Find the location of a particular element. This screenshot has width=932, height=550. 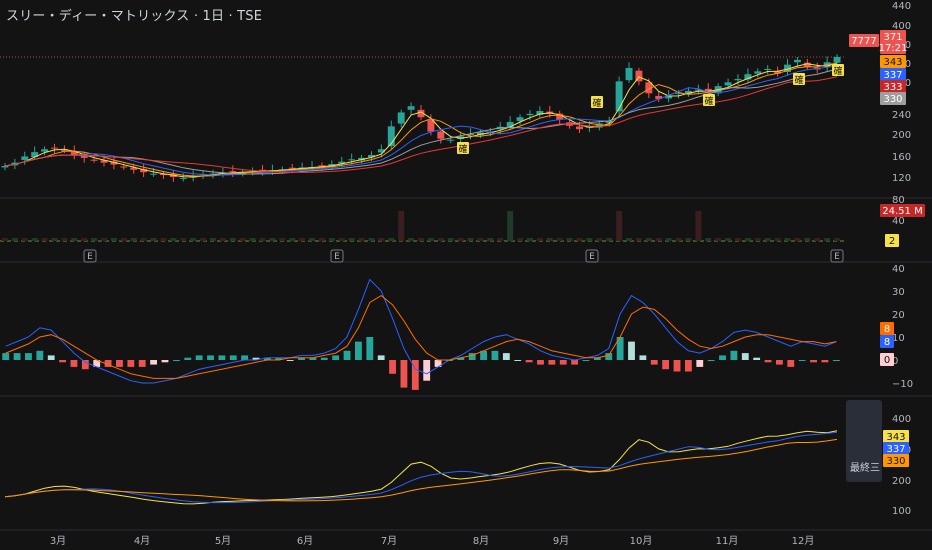

lower-axis-tick: 400 is located at coordinates (901, 419).